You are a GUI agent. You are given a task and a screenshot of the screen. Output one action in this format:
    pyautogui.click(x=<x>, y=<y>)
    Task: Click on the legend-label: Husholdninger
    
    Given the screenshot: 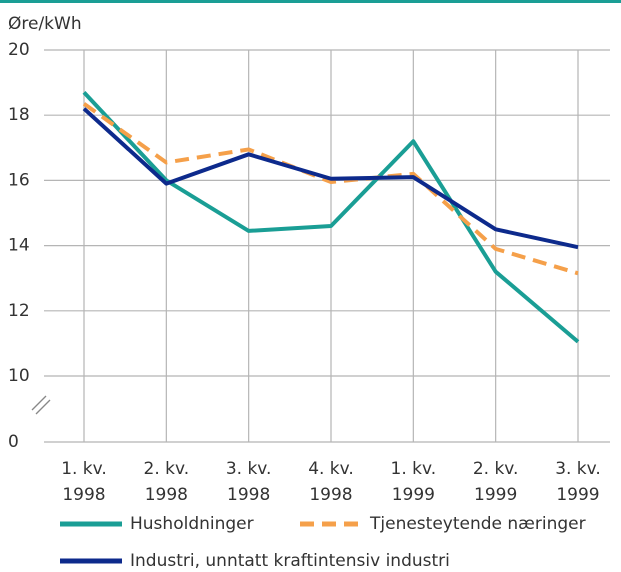 What is the action you would take?
    pyautogui.click(x=192, y=524)
    